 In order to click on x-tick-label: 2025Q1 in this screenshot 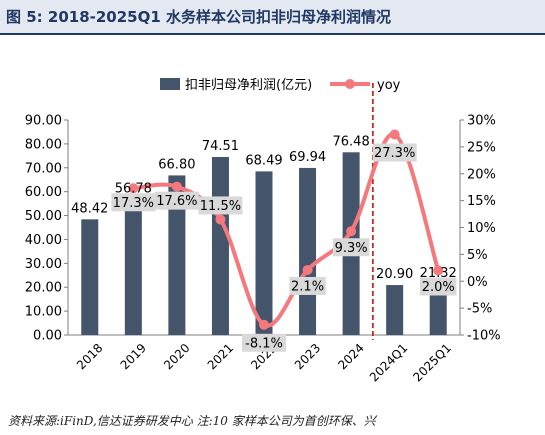, I will do `click(432, 363)`.